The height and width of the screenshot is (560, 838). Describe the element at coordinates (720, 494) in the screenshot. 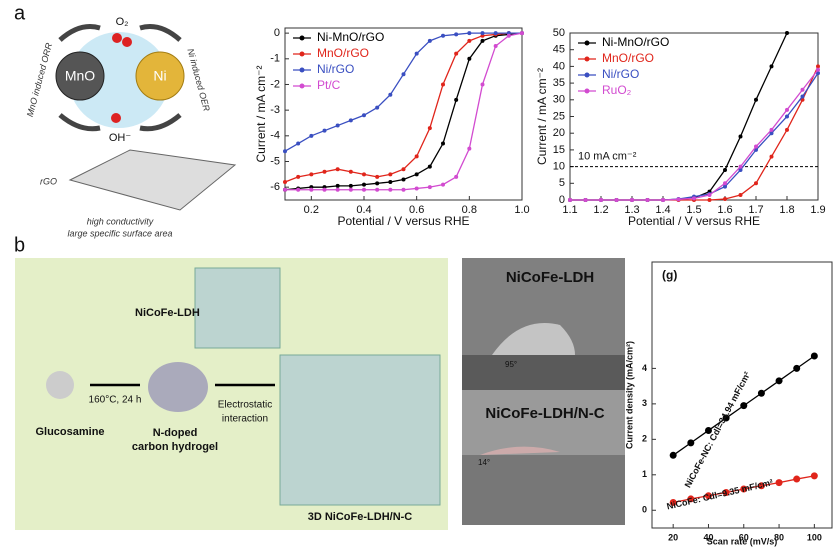

I see `annotation: NiCoFe: Cdl=9.35 mF/cm²` at that location.